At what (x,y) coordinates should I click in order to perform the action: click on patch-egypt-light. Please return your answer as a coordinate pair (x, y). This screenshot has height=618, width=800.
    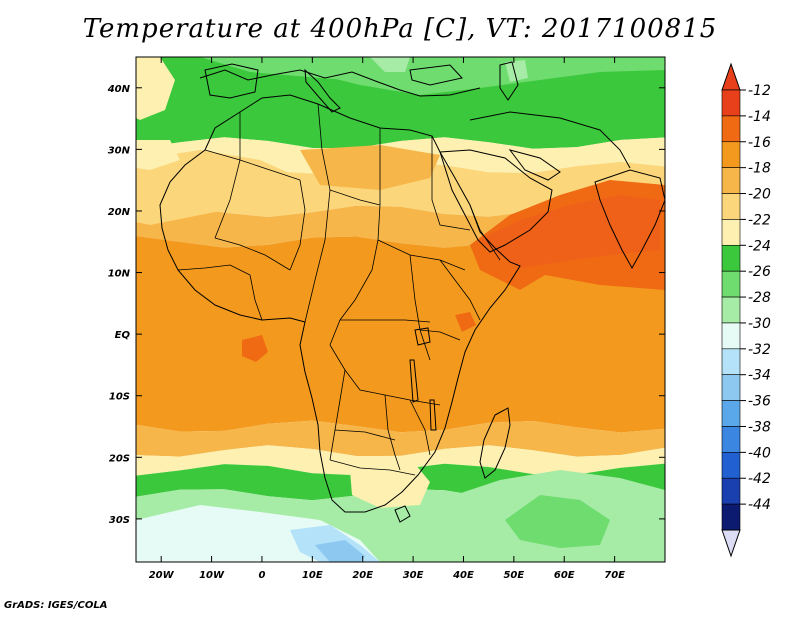
    Looking at the image, I should click on (370, 167).